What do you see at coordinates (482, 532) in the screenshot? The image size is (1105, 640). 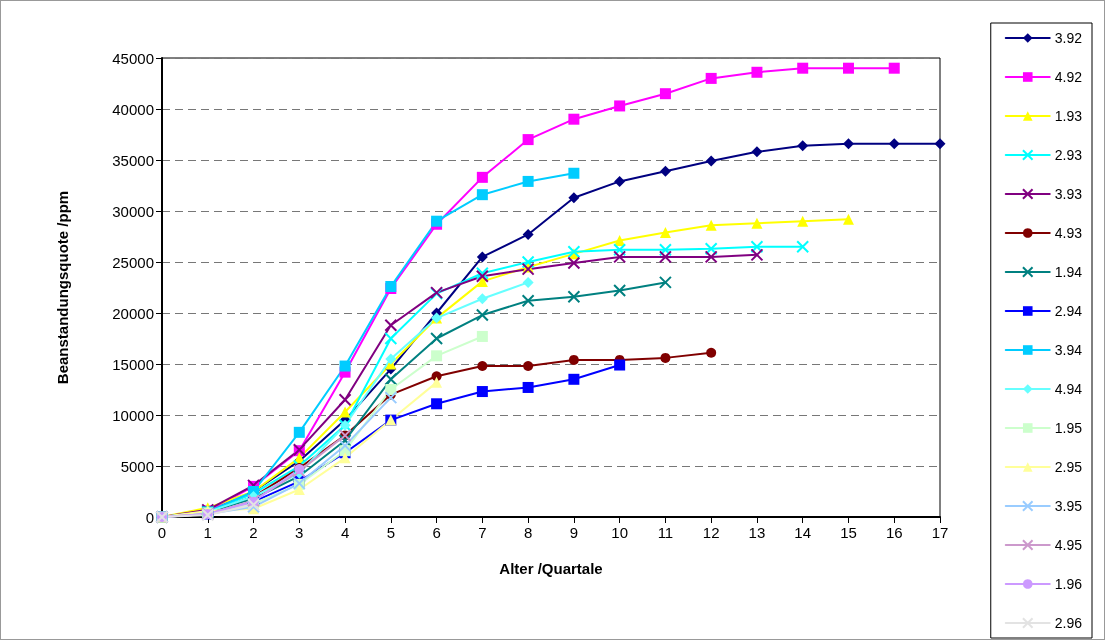 I see `x-tick-label: 7` at bounding box center [482, 532].